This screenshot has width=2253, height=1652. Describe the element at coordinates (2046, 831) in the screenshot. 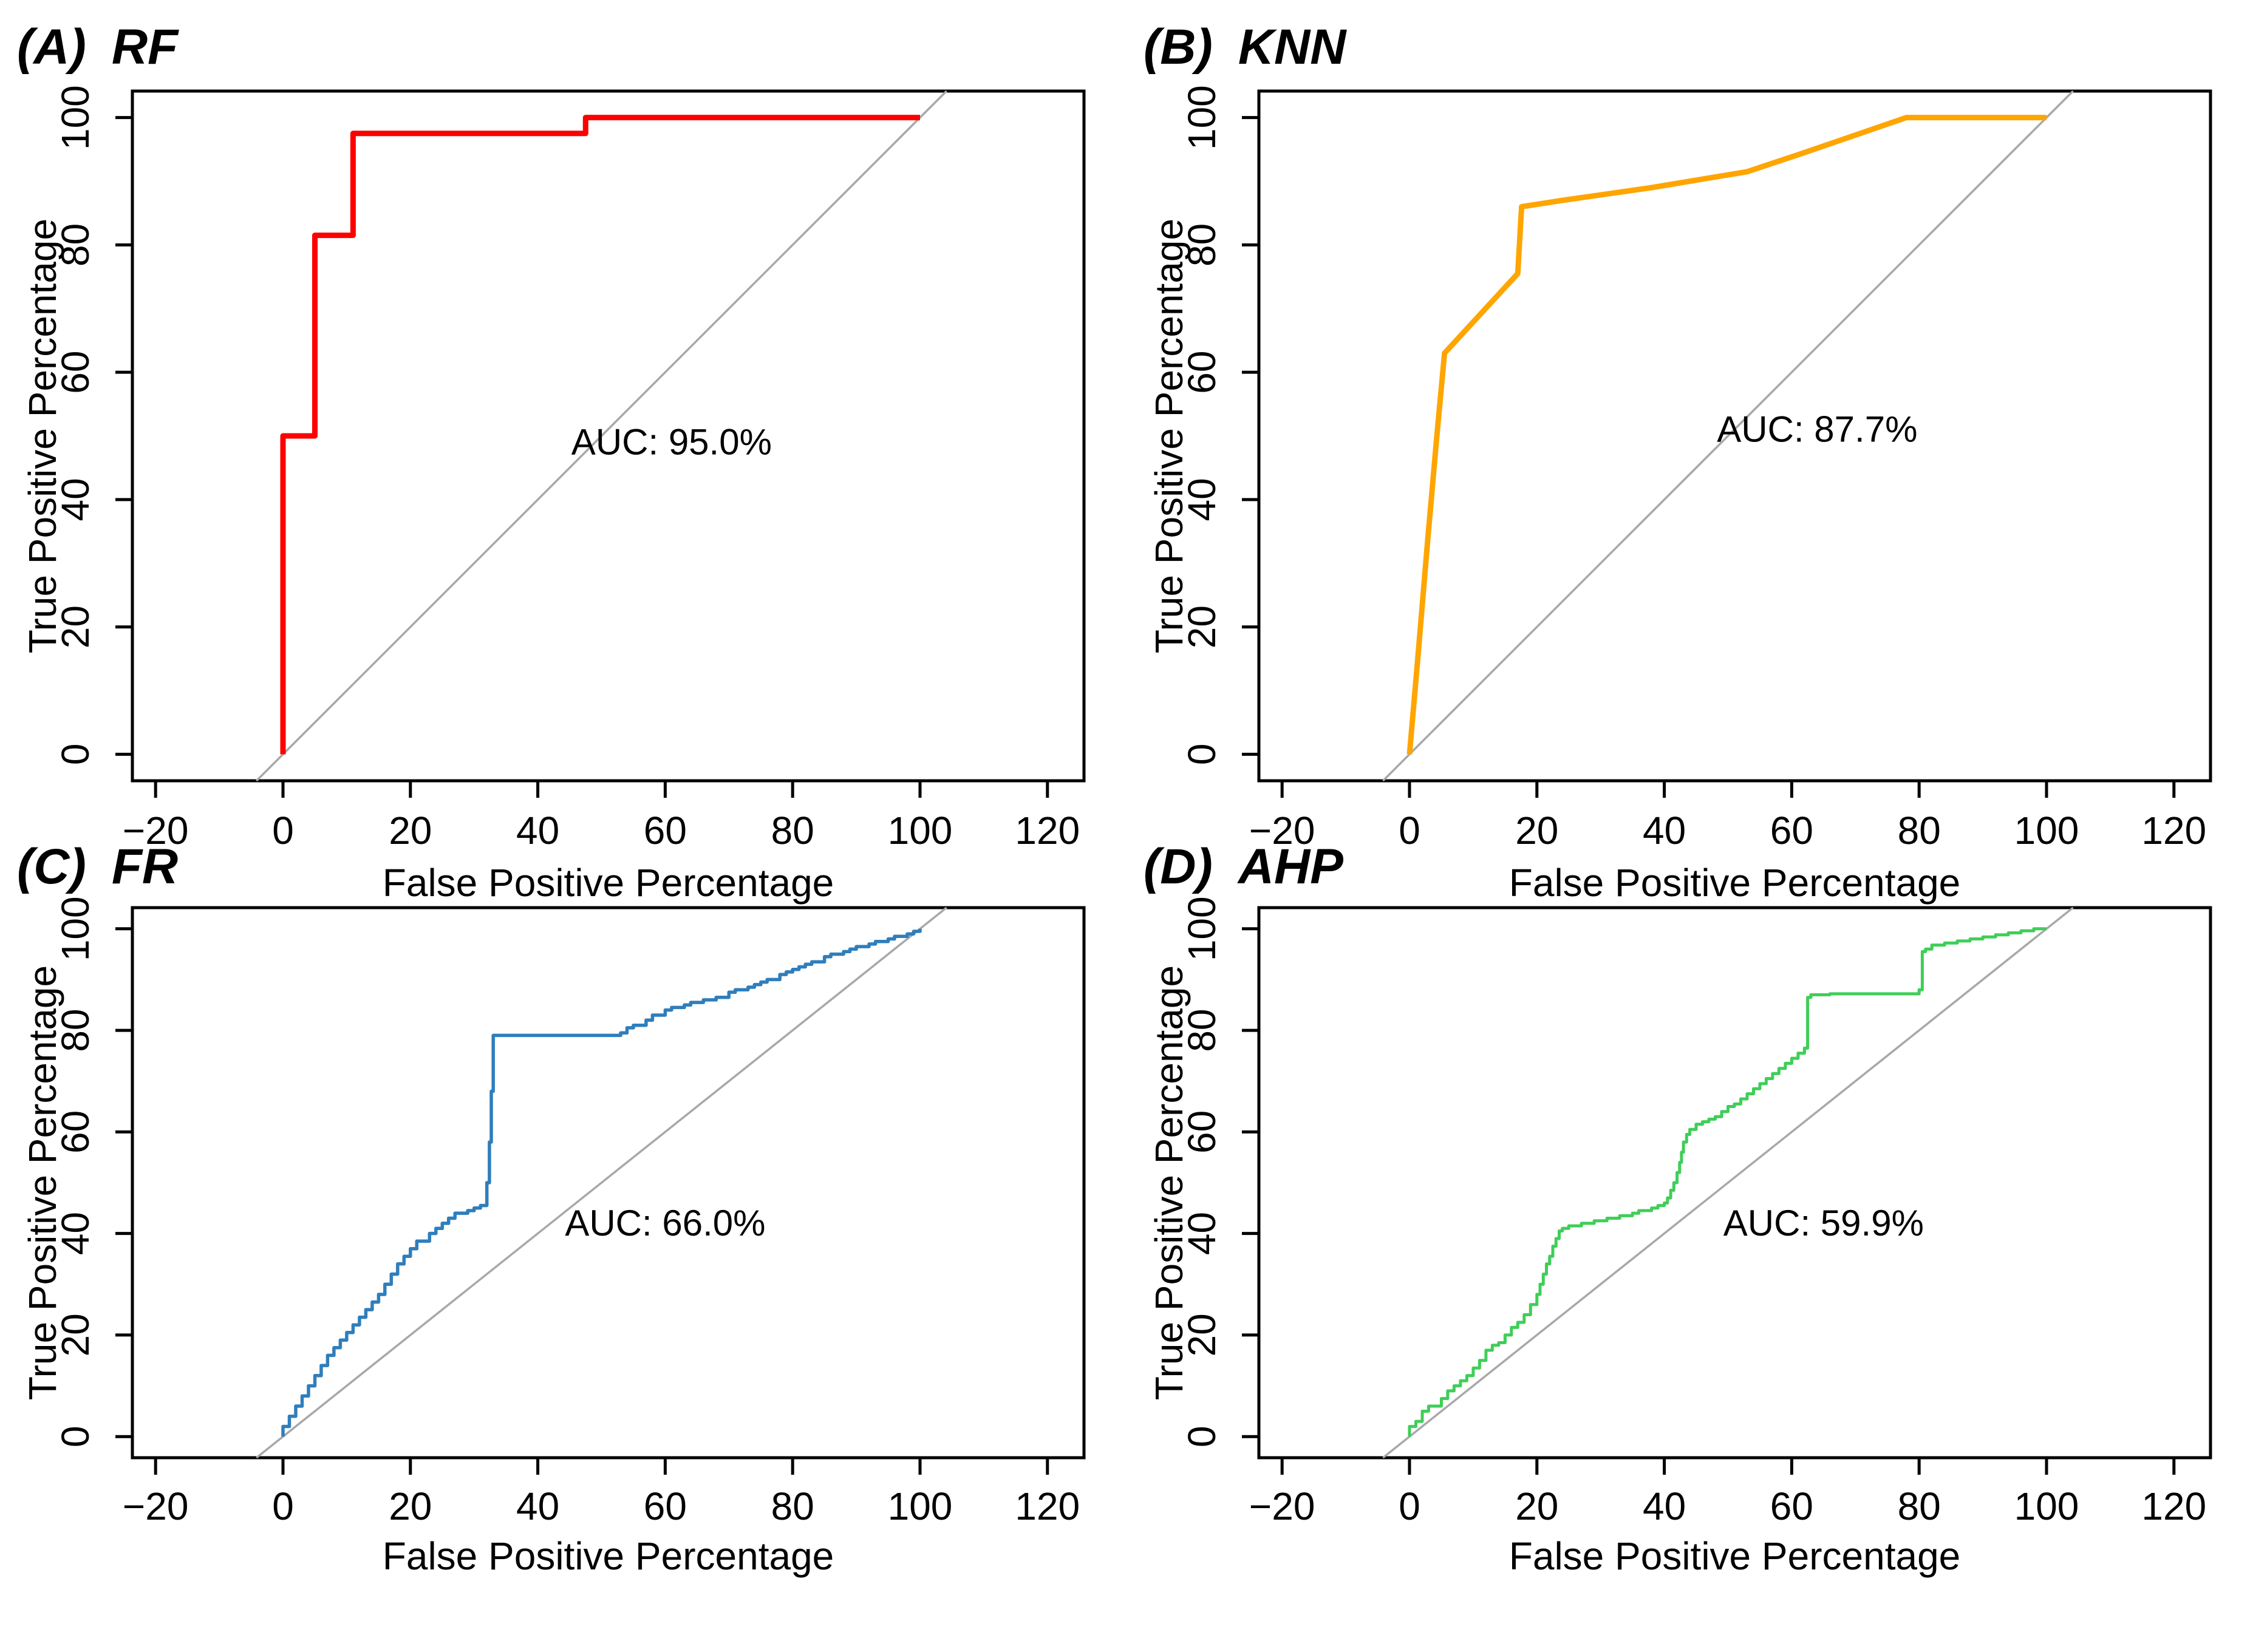

I see `x-tick-label-b: 100` at that location.